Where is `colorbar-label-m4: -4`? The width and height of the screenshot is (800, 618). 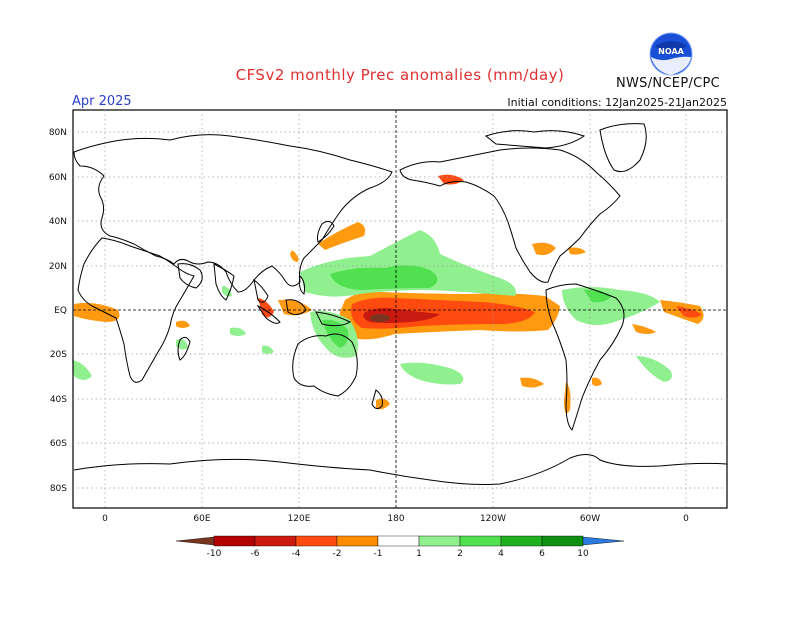 colorbar-label-m4: -4 is located at coordinates (296, 554).